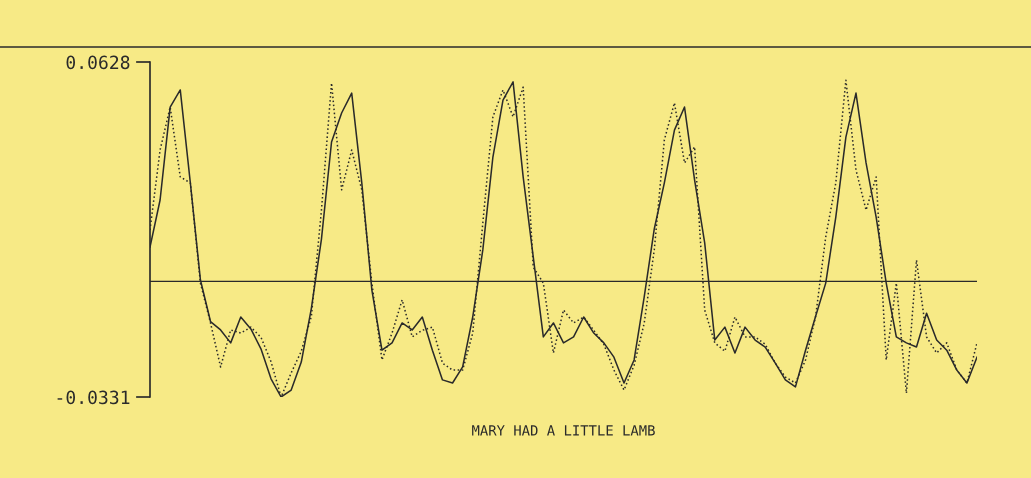  I want to click on x-axis-title: MARY HAD A LITTLE LAMB, so click(563, 430).